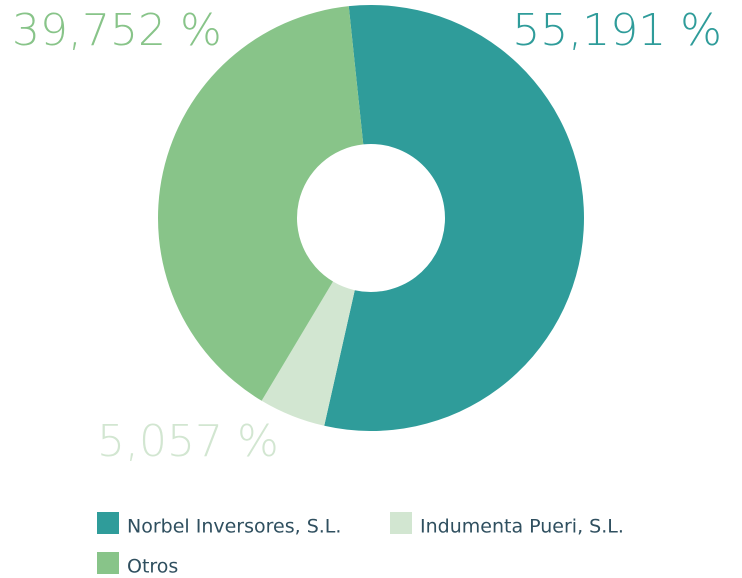  I want to click on legend-label: Otros, so click(152, 567).